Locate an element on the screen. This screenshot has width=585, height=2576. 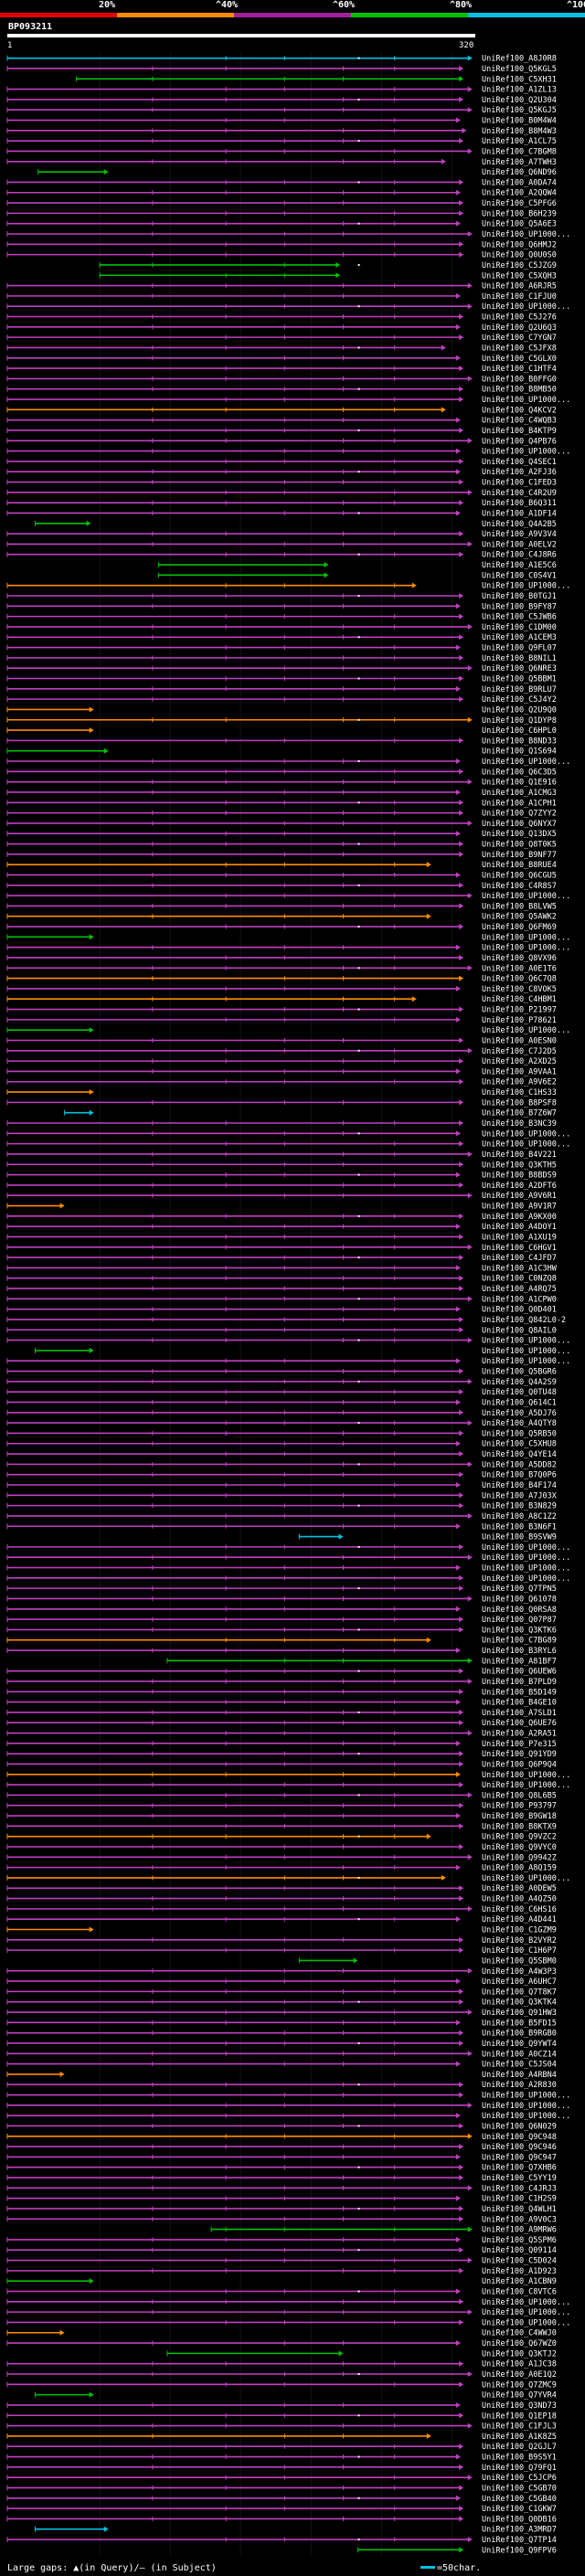
hit-label: UniRef100_B2VYR2 is located at coordinates (519, 1940).